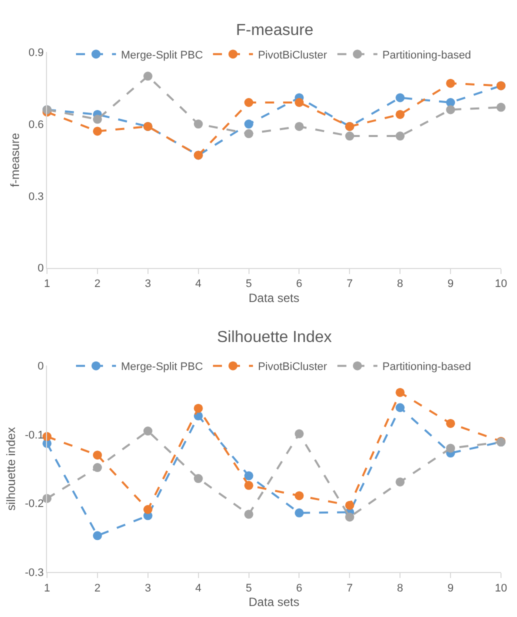  Describe the element at coordinates (34, 504) in the screenshot. I see `y-tick-label: -0.2` at that location.